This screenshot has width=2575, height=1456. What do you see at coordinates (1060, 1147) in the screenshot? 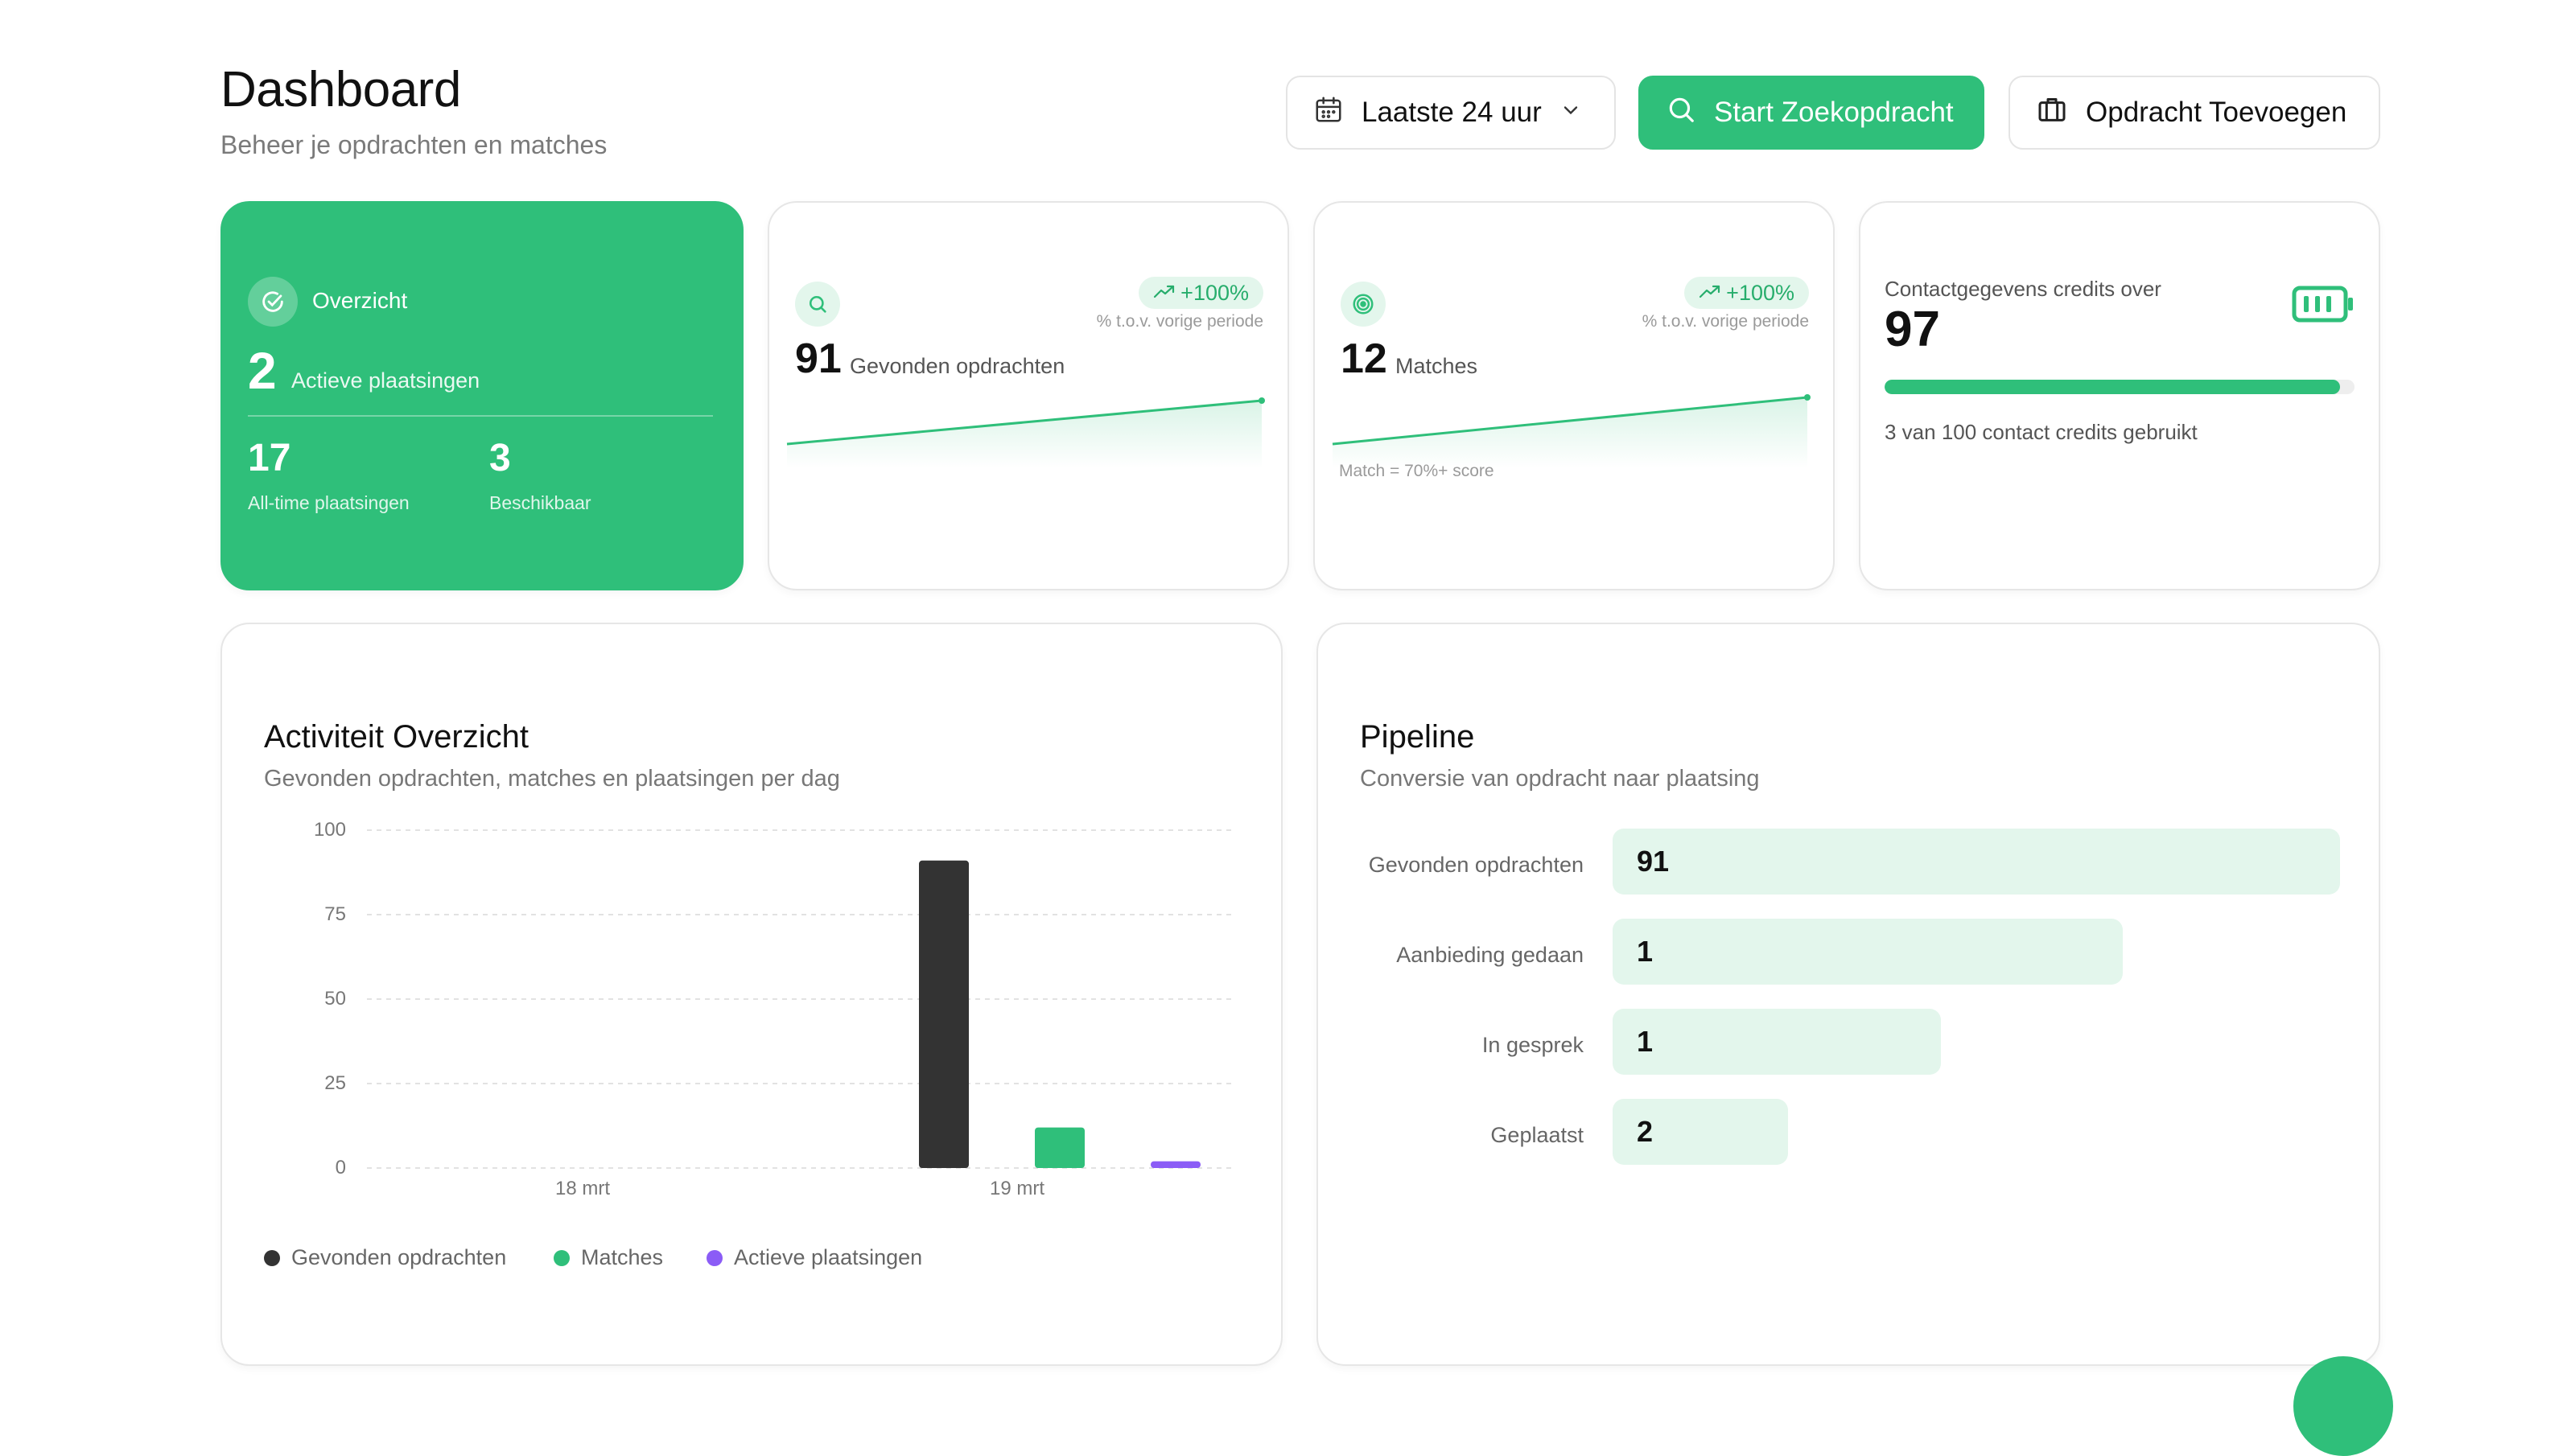
I see `bar-matches` at bounding box center [1060, 1147].